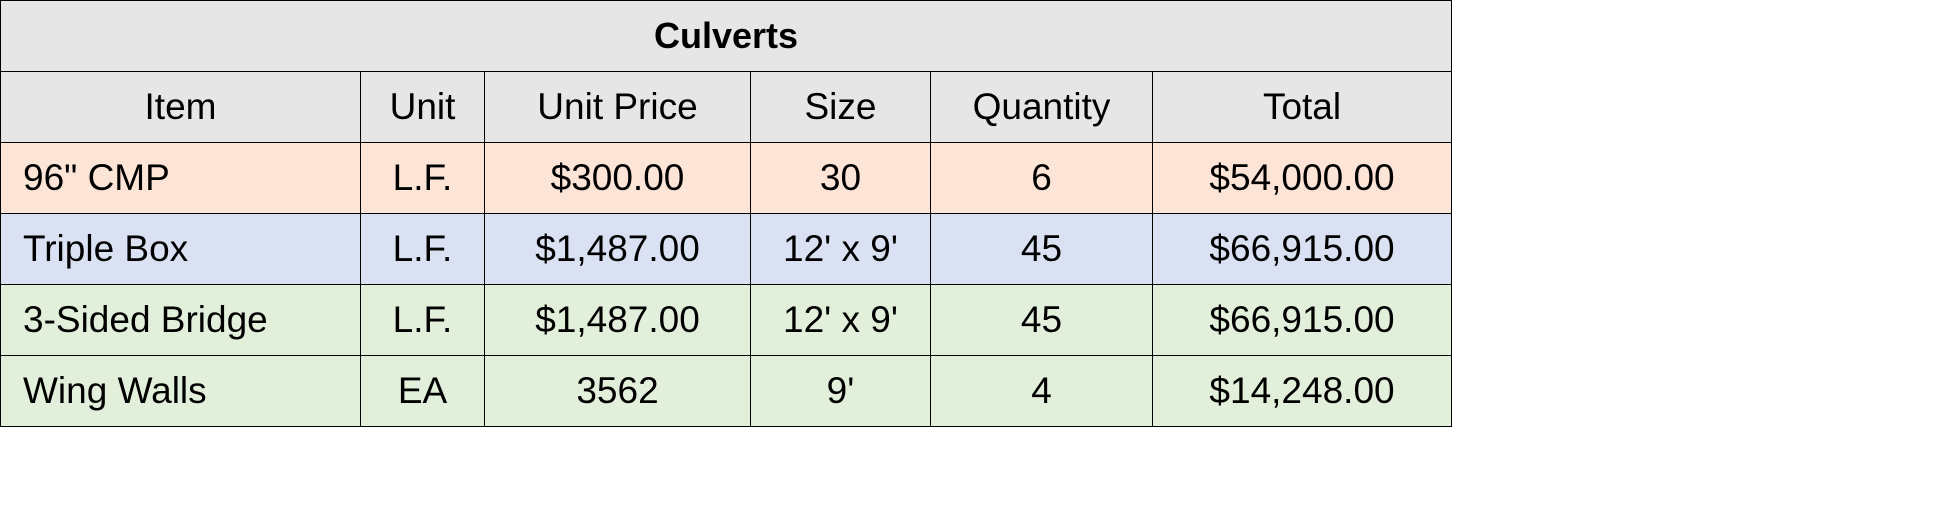 The width and height of the screenshot is (1950, 521). What do you see at coordinates (180, 178) in the screenshot?
I see `item-cell: 96" CMP` at bounding box center [180, 178].